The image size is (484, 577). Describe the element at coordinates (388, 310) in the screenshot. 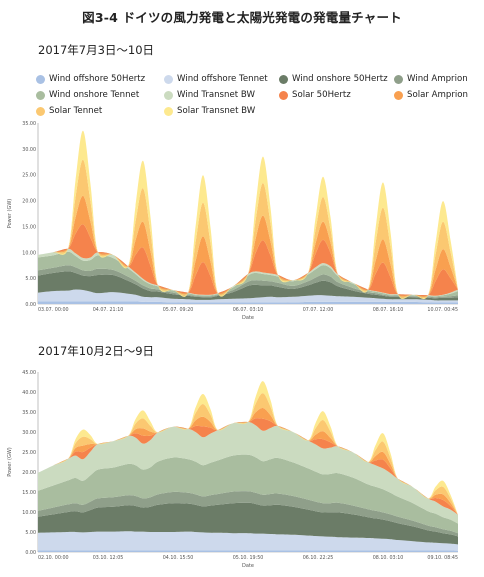

I see `x-tick-label: 08.07. 16:10` at that location.